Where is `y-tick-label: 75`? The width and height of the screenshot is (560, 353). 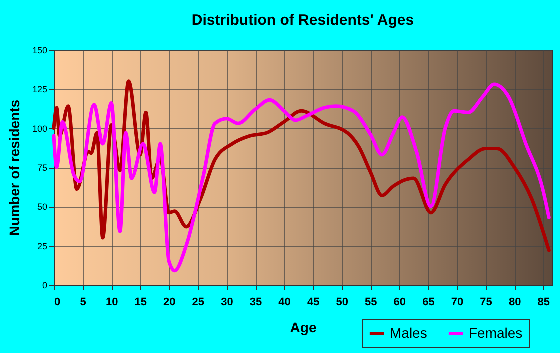 y-tick-label: 75 is located at coordinates (42, 168).